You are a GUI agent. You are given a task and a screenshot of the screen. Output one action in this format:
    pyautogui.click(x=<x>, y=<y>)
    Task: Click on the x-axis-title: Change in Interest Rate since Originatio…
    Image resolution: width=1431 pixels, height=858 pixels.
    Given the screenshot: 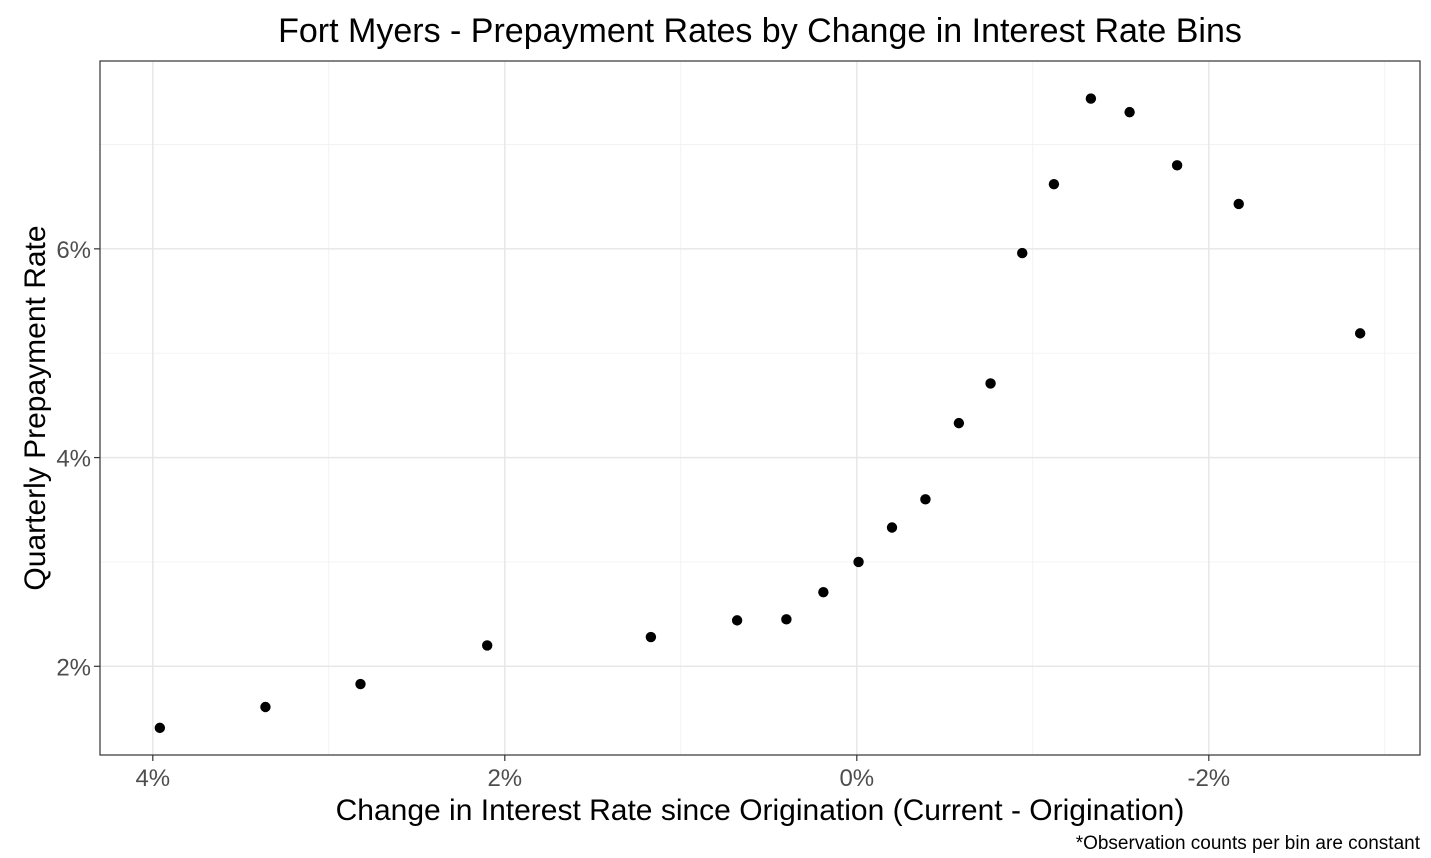 What is the action you would take?
    pyautogui.click(x=760, y=810)
    